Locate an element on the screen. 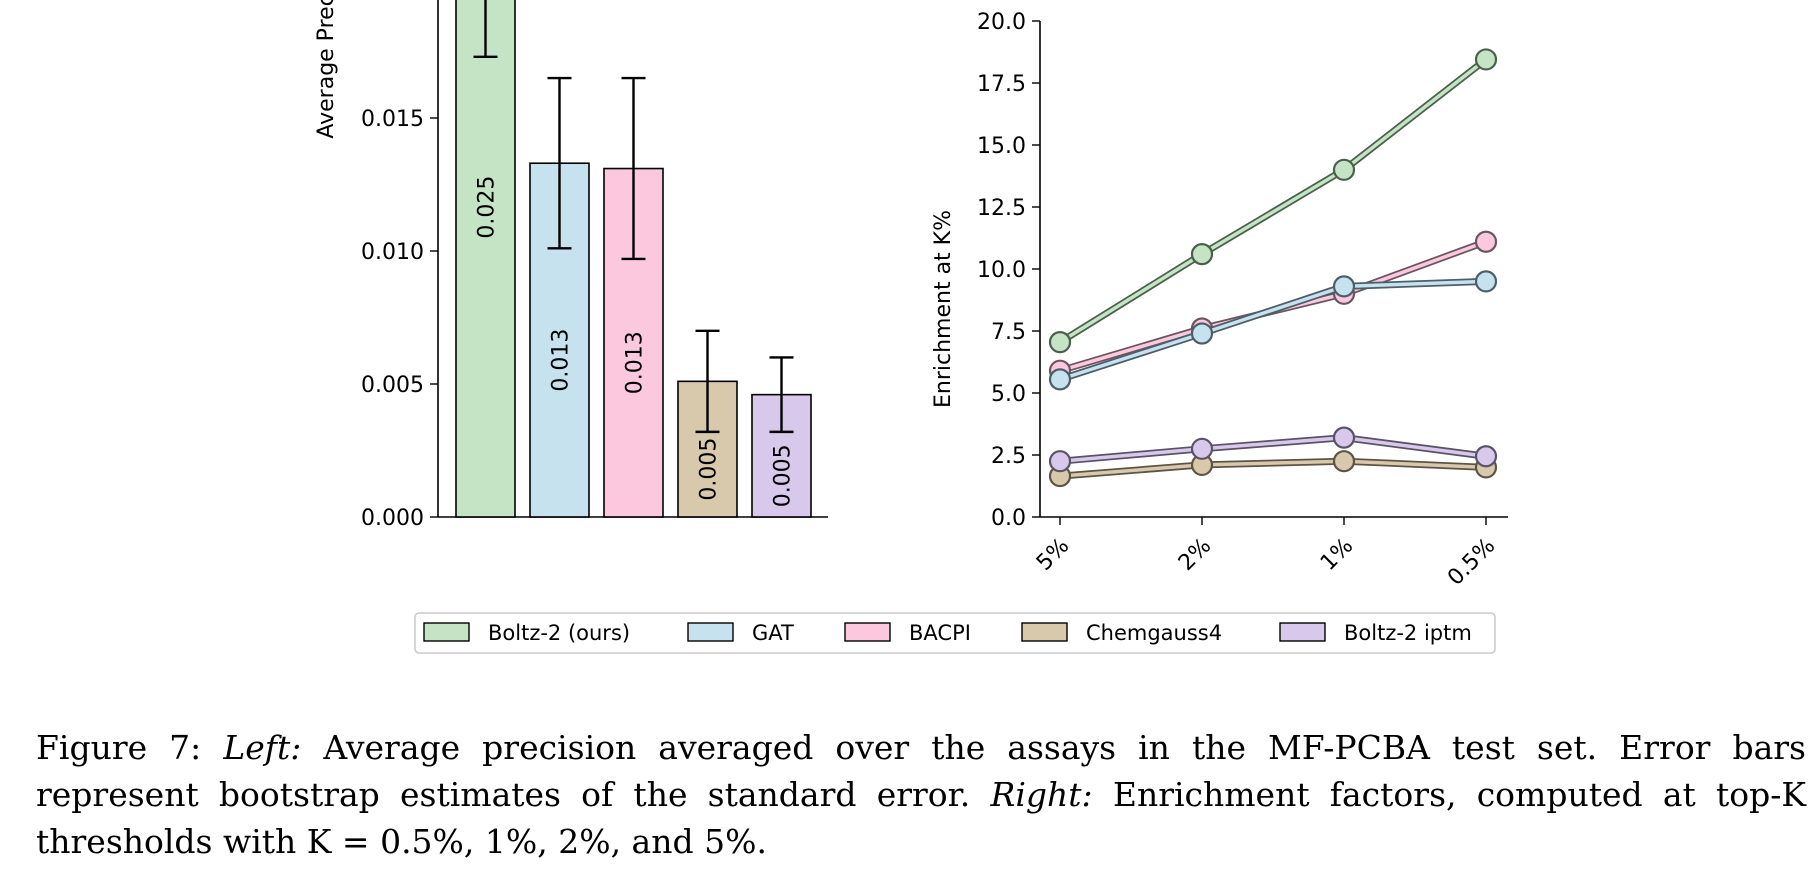 Image resolution: width=1819 pixels, height=870 pixels. y-tick-label: 0.000 is located at coordinates (392, 518).